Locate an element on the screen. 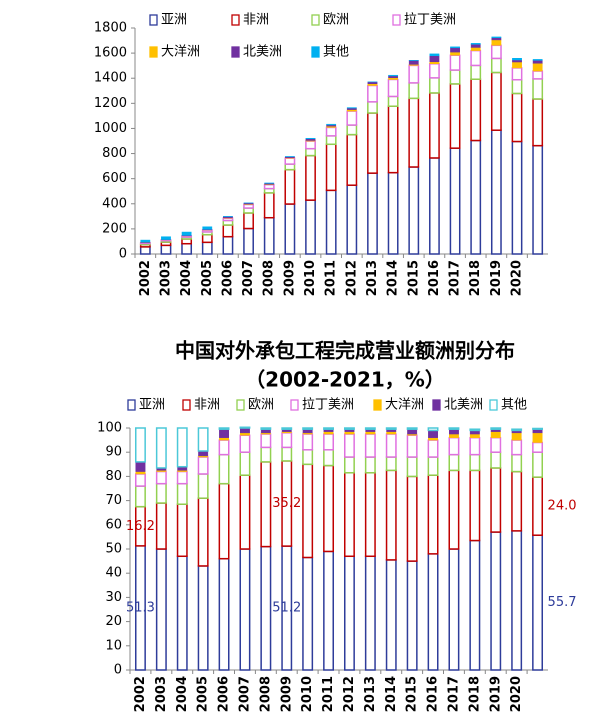  legend-label: 北美洲 is located at coordinates (463, 405).